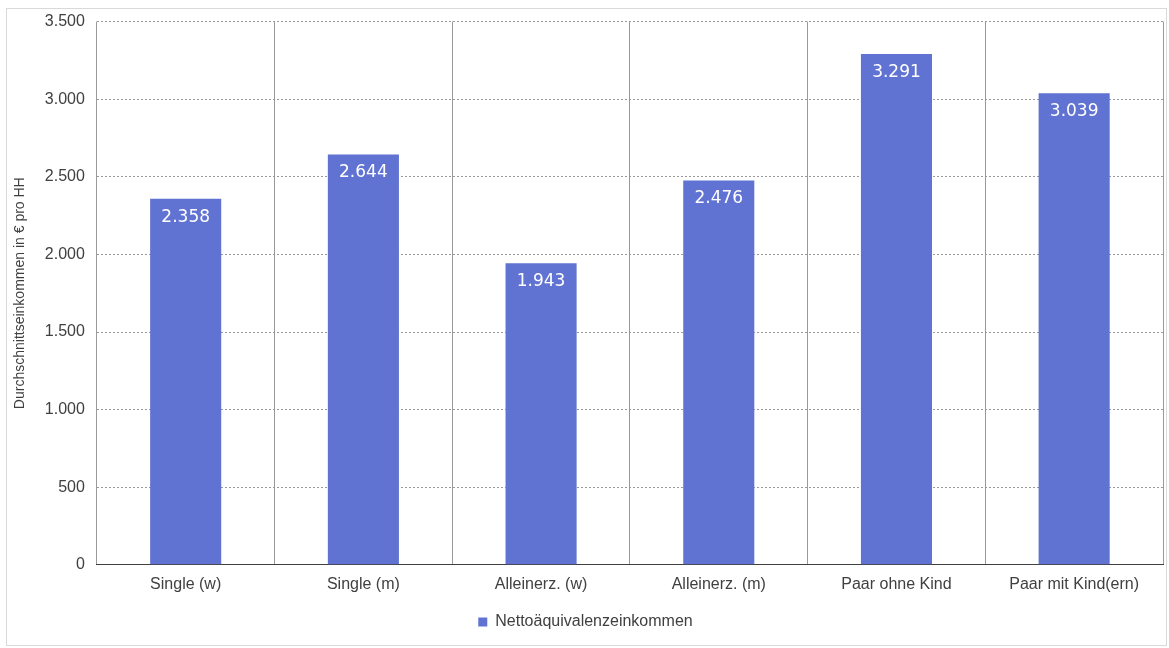 Image resolution: width=1169 pixels, height=648 pixels. What do you see at coordinates (71, 486) in the screenshot?
I see `y-tick-label: 500` at bounding box center [71, 486].